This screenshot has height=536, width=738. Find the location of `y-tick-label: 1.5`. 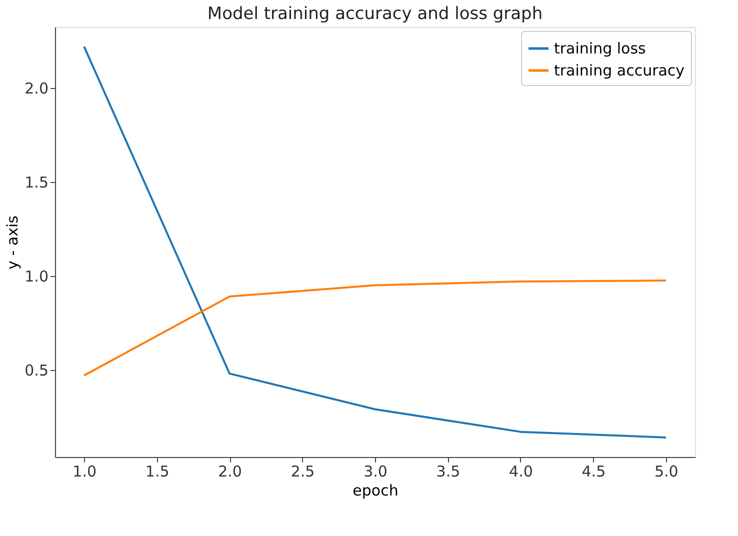

y-tick-label: 1.5 is located at coordinates (36, 182).